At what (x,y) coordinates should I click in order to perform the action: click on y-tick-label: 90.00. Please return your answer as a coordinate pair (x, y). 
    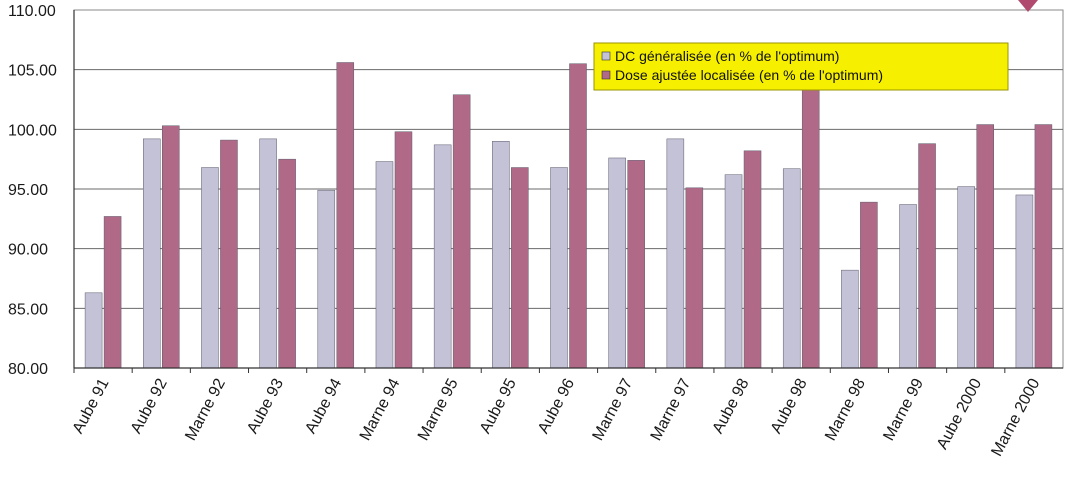
    Looking at the image, I should click on (28, 250).